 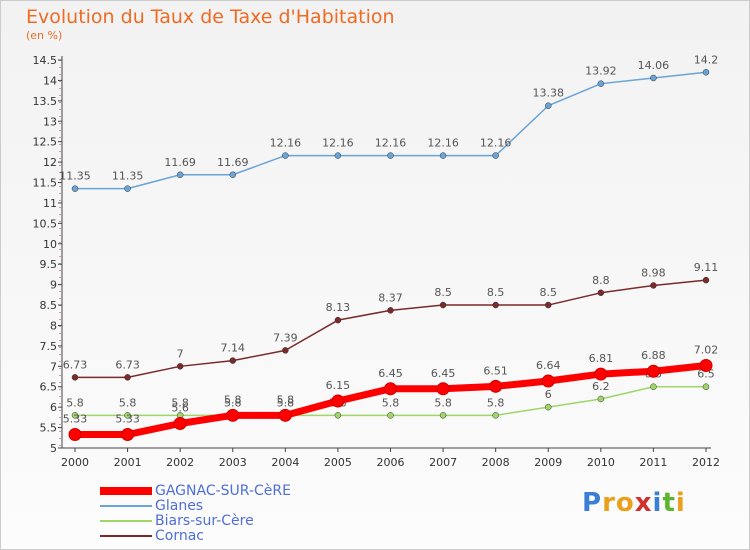 I want to click on y-tick-label: 8, so click(x=53, y=325).